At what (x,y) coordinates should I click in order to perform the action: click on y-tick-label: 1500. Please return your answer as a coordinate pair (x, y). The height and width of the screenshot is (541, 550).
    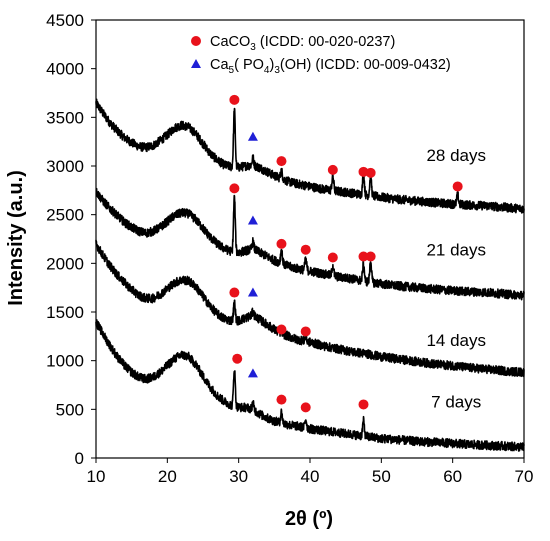
    Looking at the image, I should click on (65, 312).